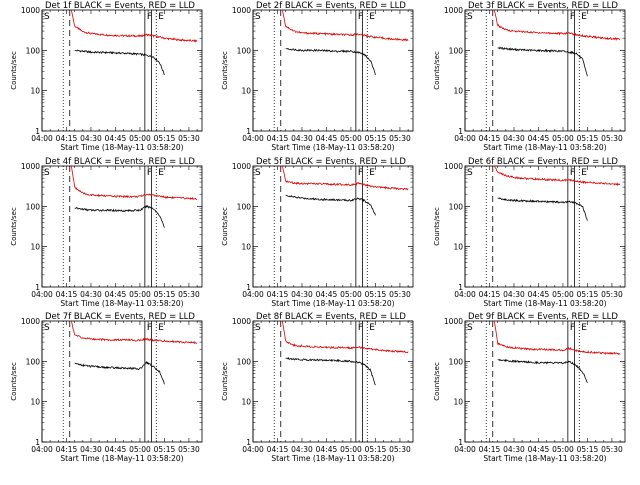  What do you see at coordinates (331, 6) in the screenshot?
I see `panel-title: Det 2f BLACK = Events, RED = LLD` at bounding box center [331, 6].